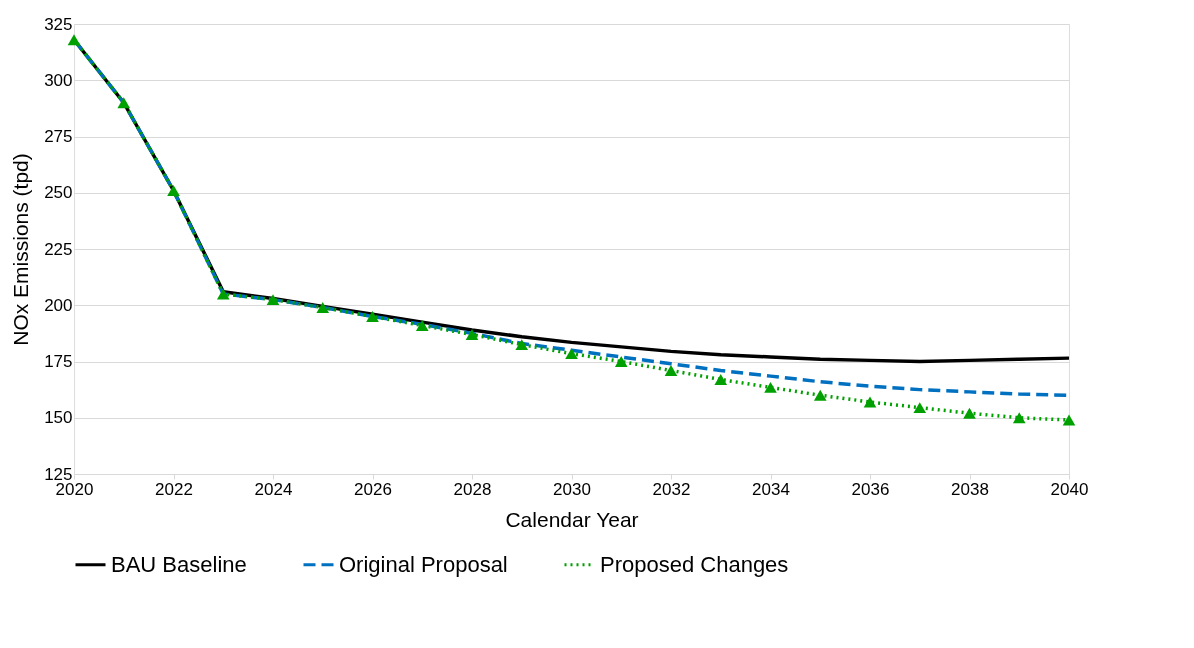 Image resolution: width=1194 pixels, height=648 pixels. I want to click on x-tick-label: 2030, so click(572, 489).